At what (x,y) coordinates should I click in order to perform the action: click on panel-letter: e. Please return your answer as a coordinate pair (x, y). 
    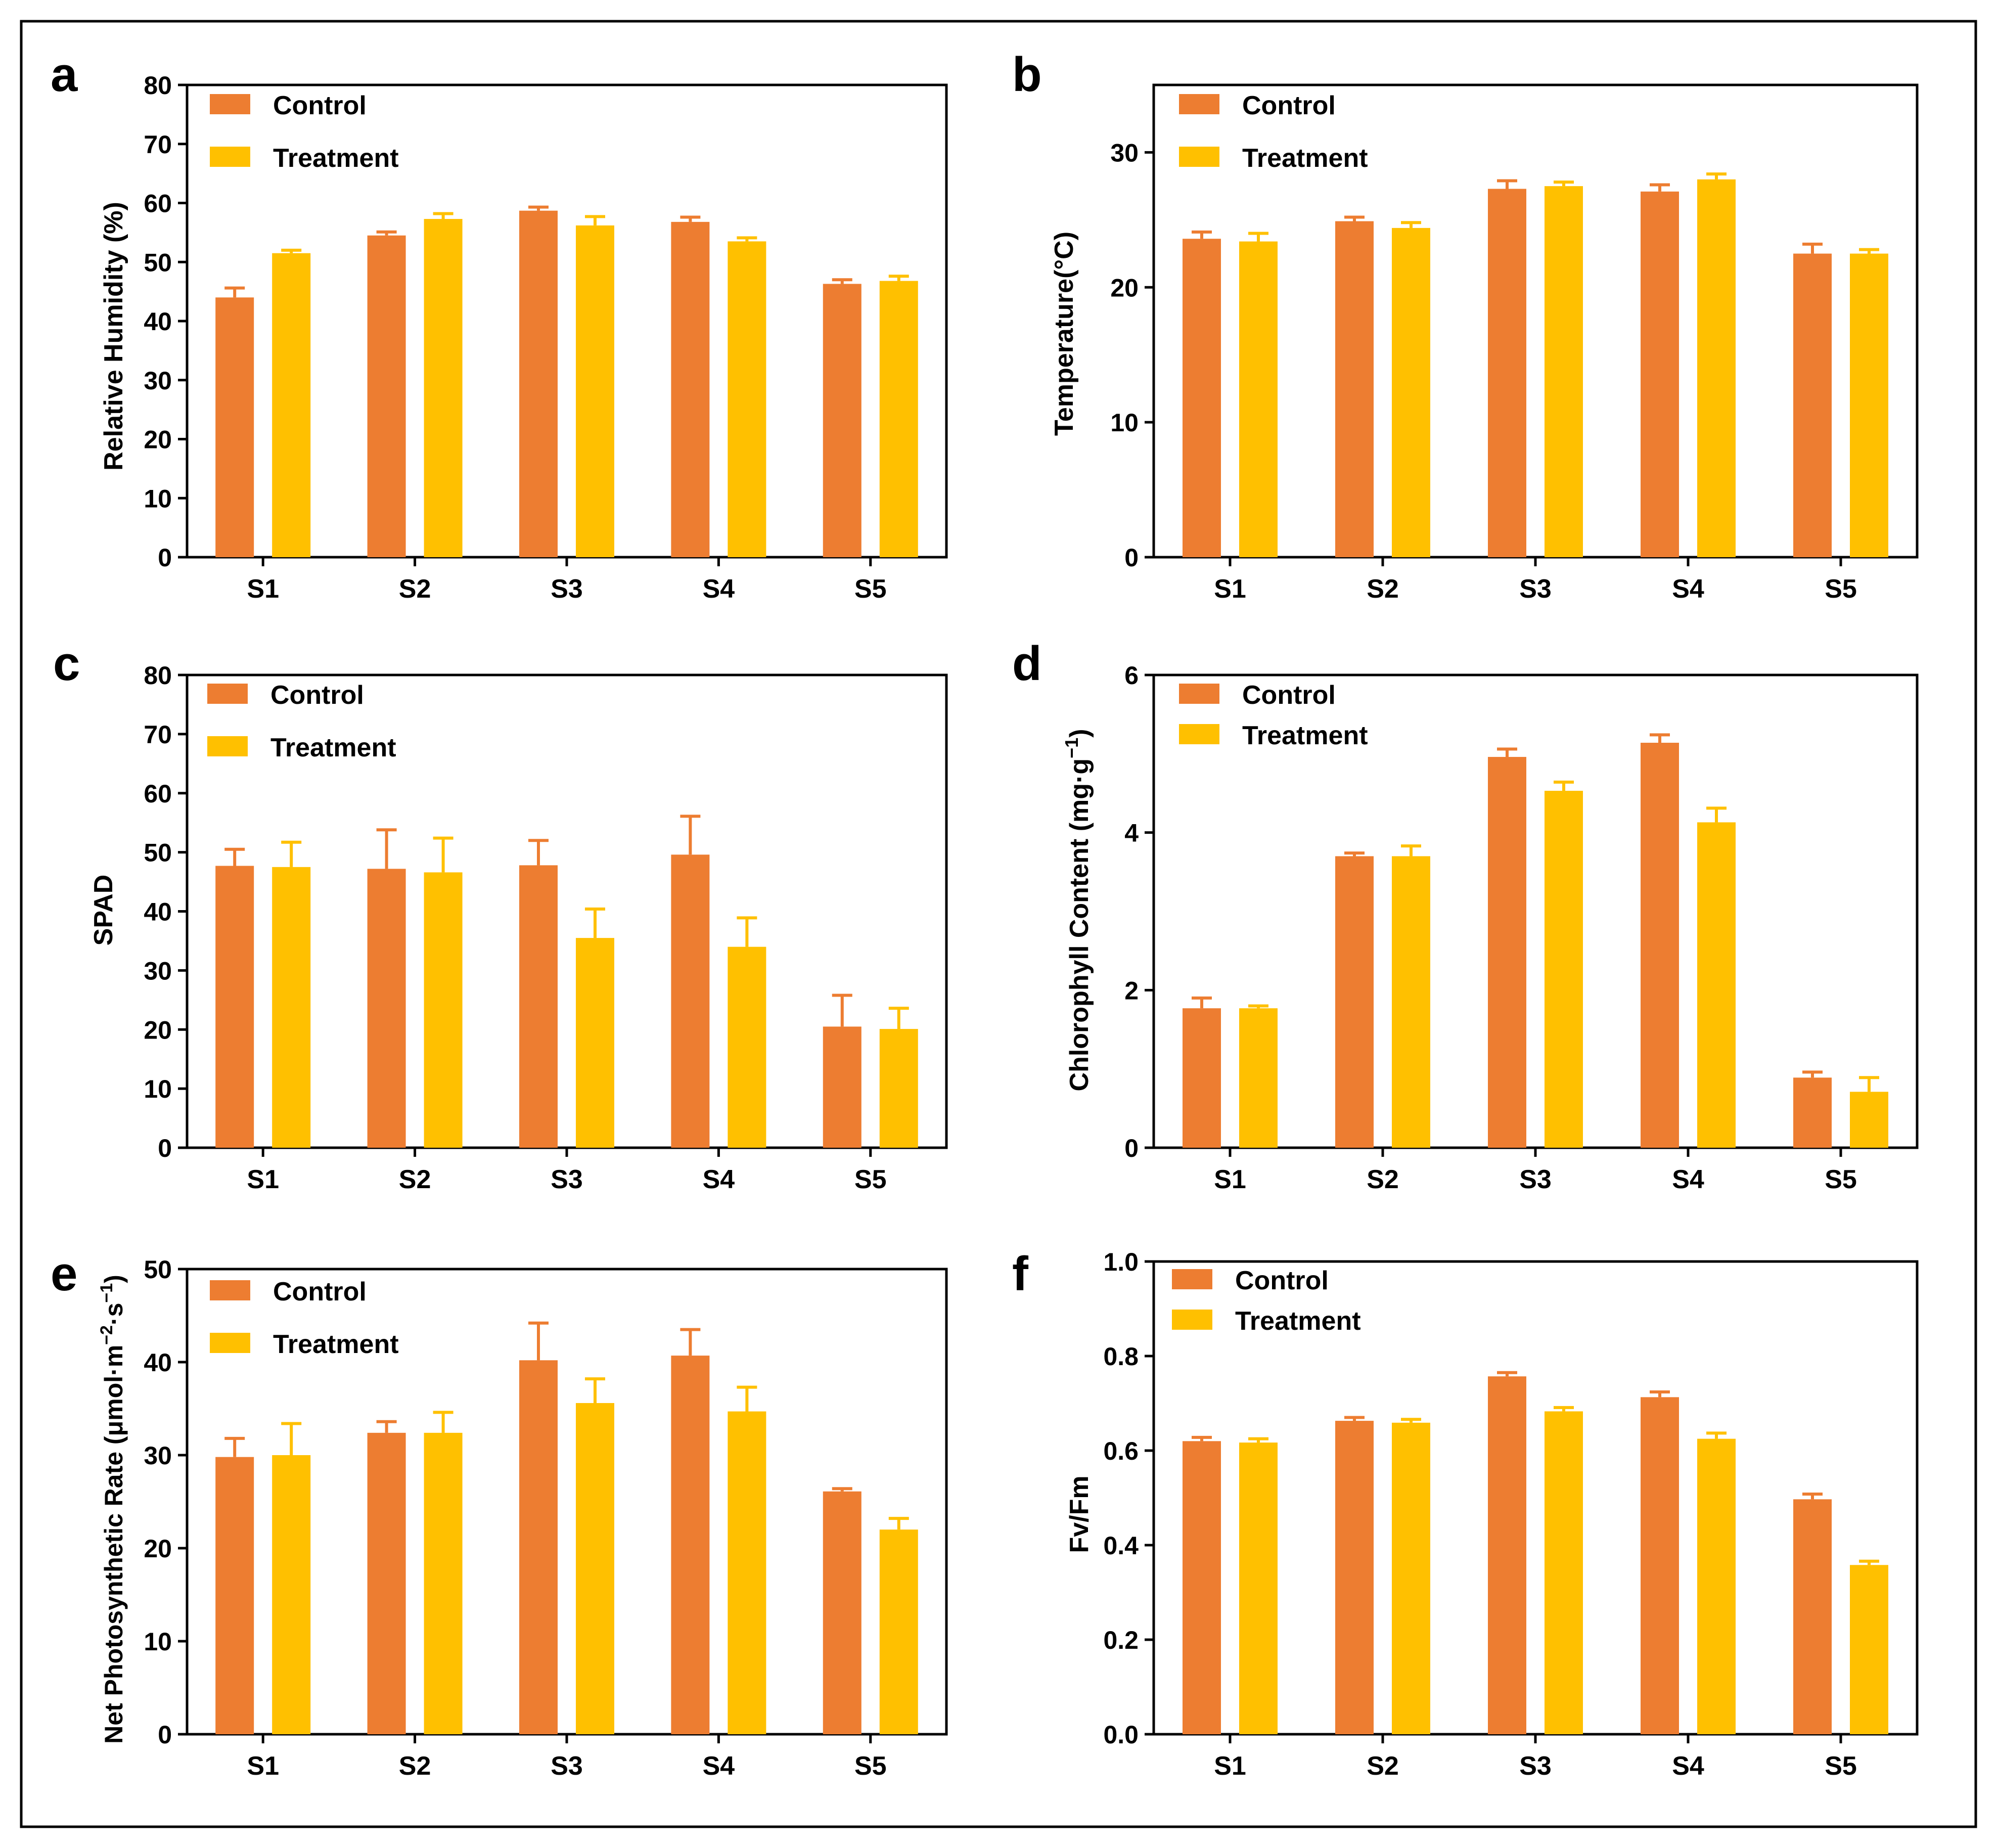
    Looking at the image, I should click on (64, 1274).